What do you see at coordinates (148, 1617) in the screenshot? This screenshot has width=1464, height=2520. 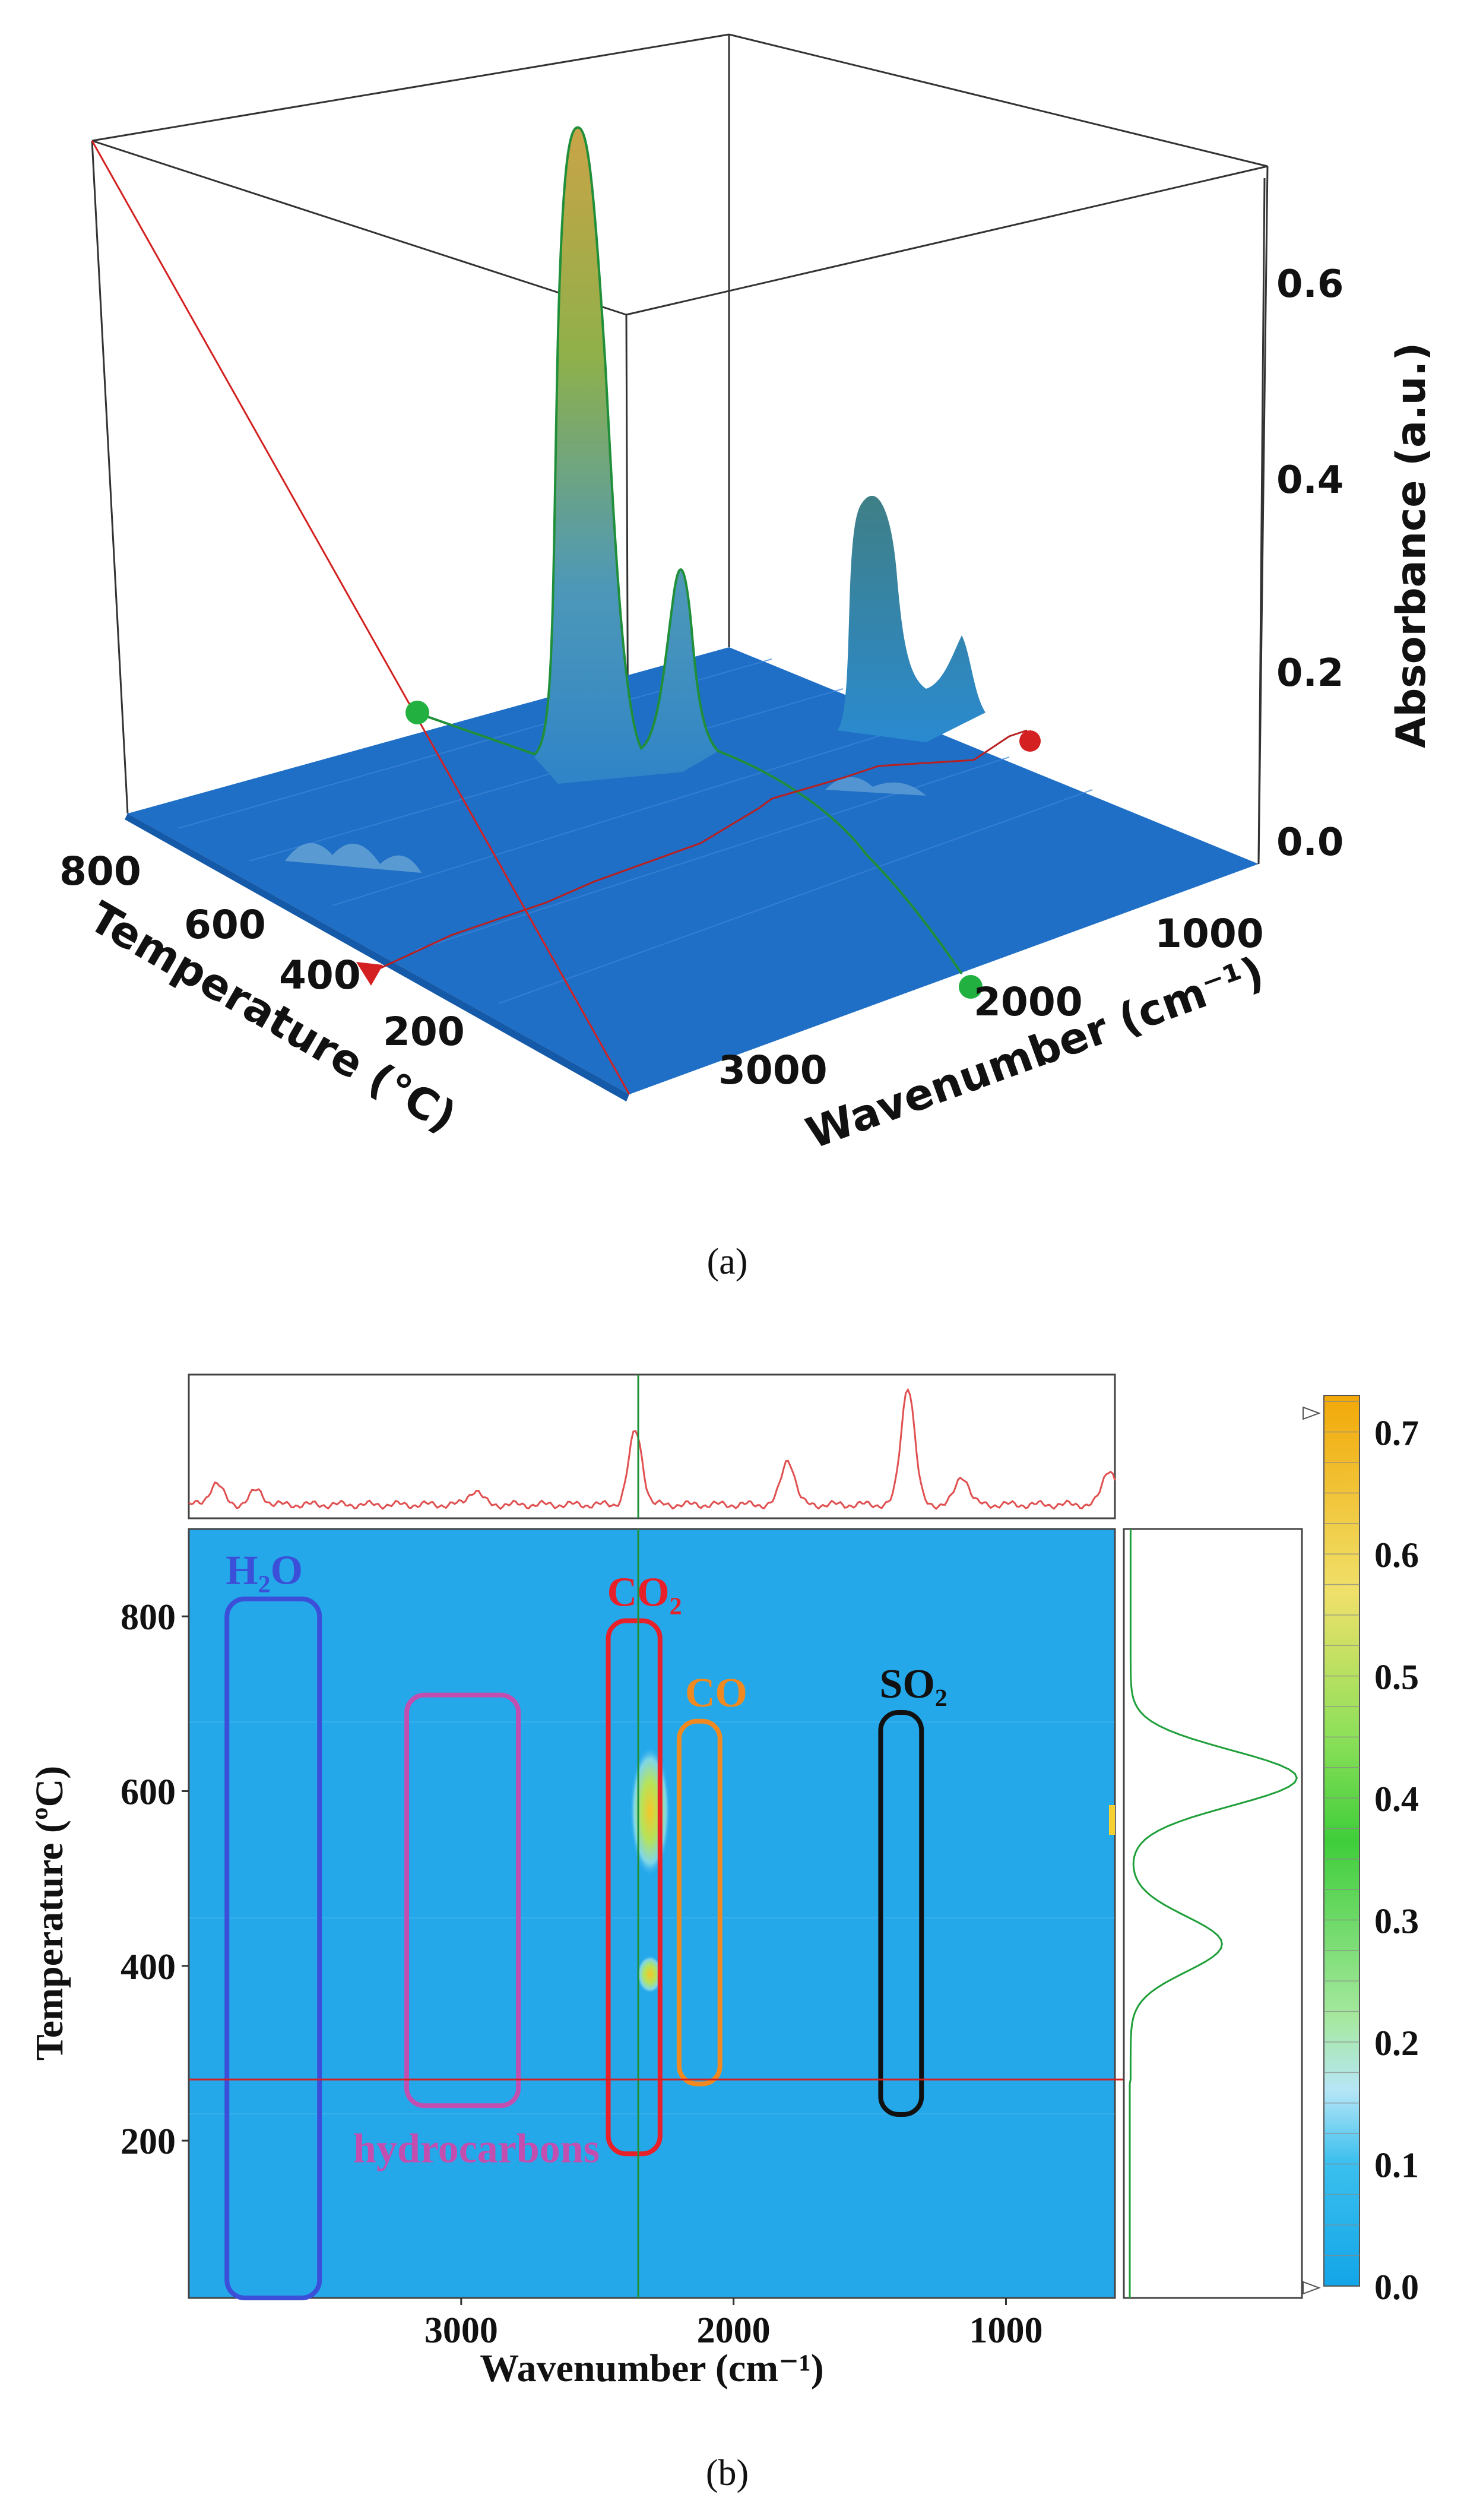 I see `y-tick-label-3: 800` at bounding box center [148, 1617].